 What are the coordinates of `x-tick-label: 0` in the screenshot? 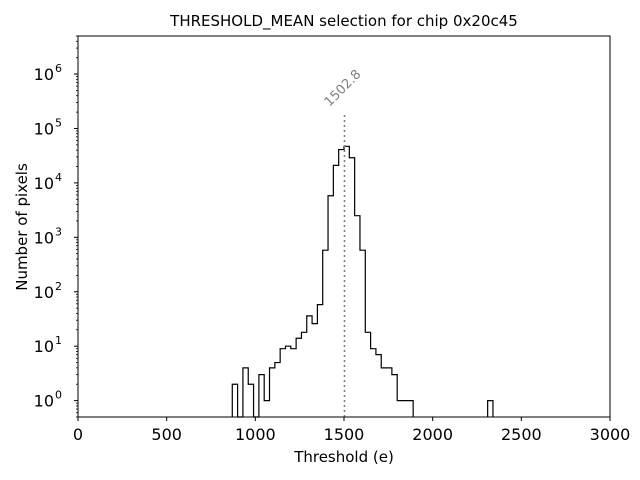 It's located at (78, 434).